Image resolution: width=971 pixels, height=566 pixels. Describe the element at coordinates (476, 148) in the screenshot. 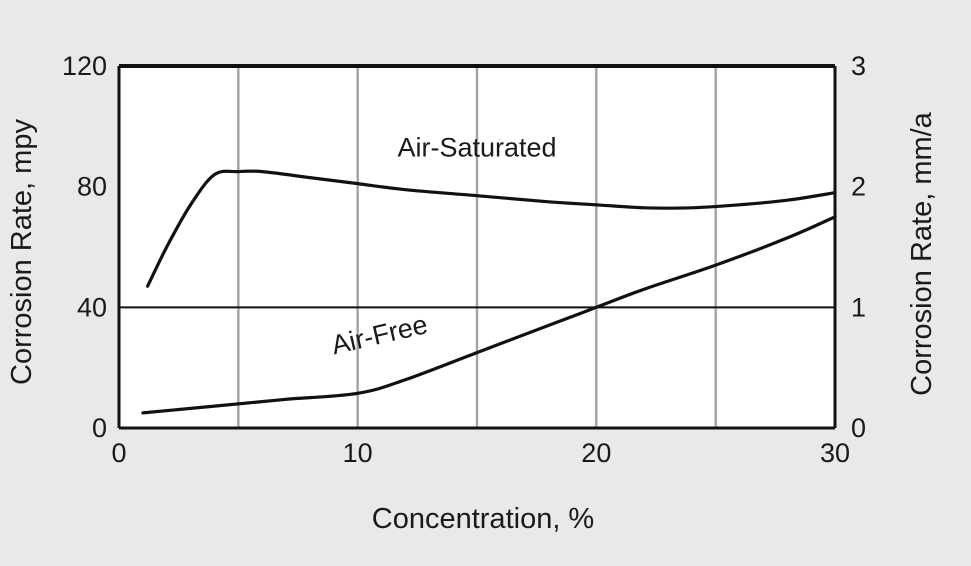

I see `annotation-label: Air-Saturated` at that location.